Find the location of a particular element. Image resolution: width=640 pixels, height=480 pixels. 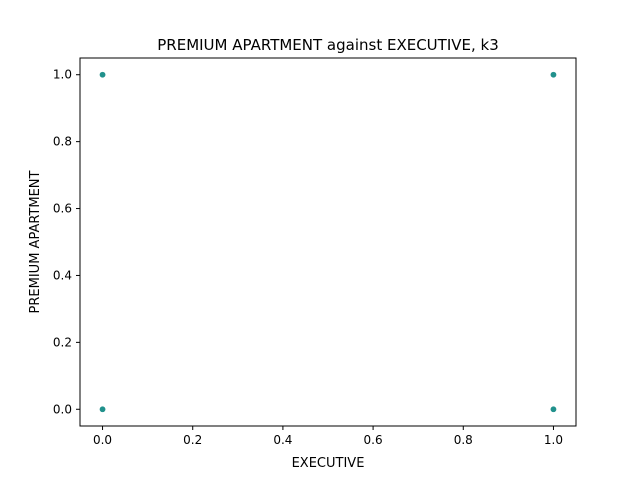

y-axis-ticks: 0.0 0.2 0.4 0.6 0.8 1.0 is located at coordinates (66, 242).